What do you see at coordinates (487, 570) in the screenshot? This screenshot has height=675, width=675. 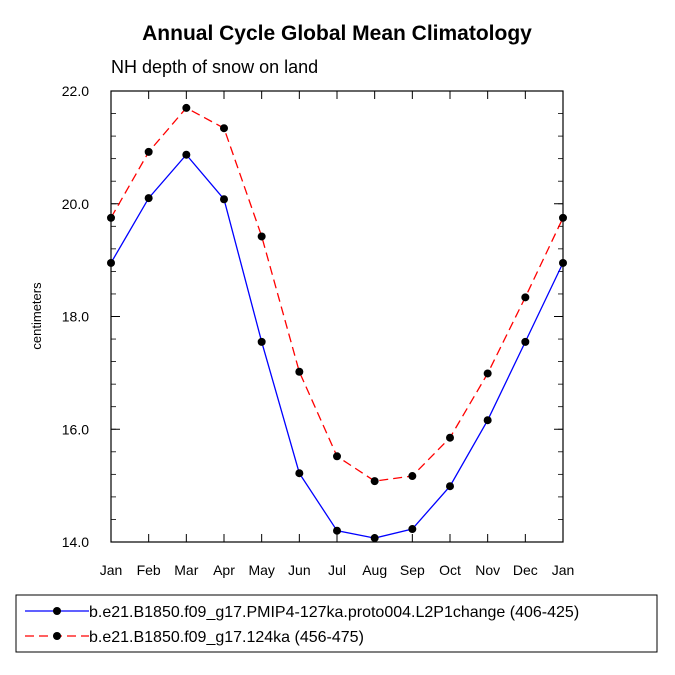 I see `x-tick-label: Nov` at bounding box center [487, 570].